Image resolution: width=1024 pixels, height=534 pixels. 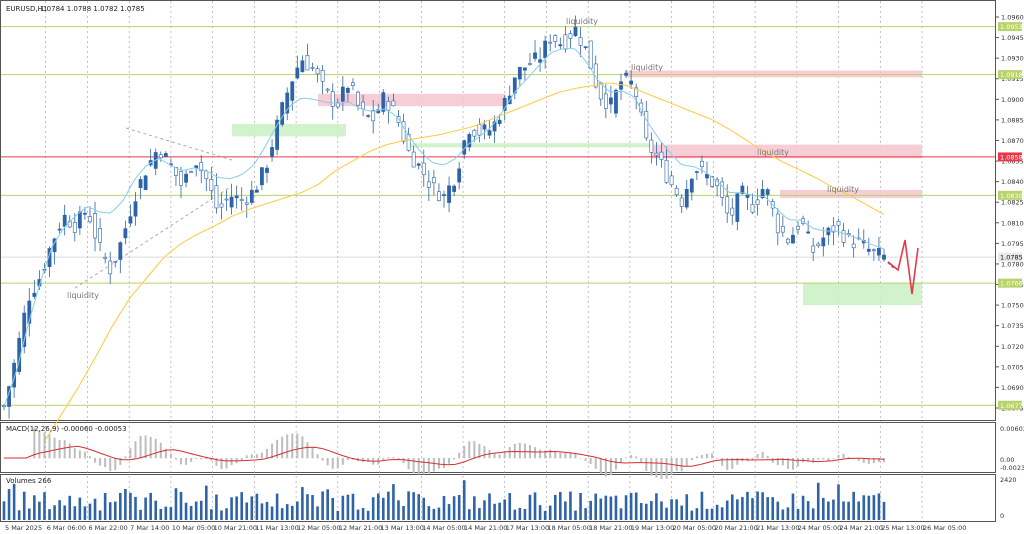 I want to click on symbol-label: EURUSD,H1, so click(x=26, y=9).